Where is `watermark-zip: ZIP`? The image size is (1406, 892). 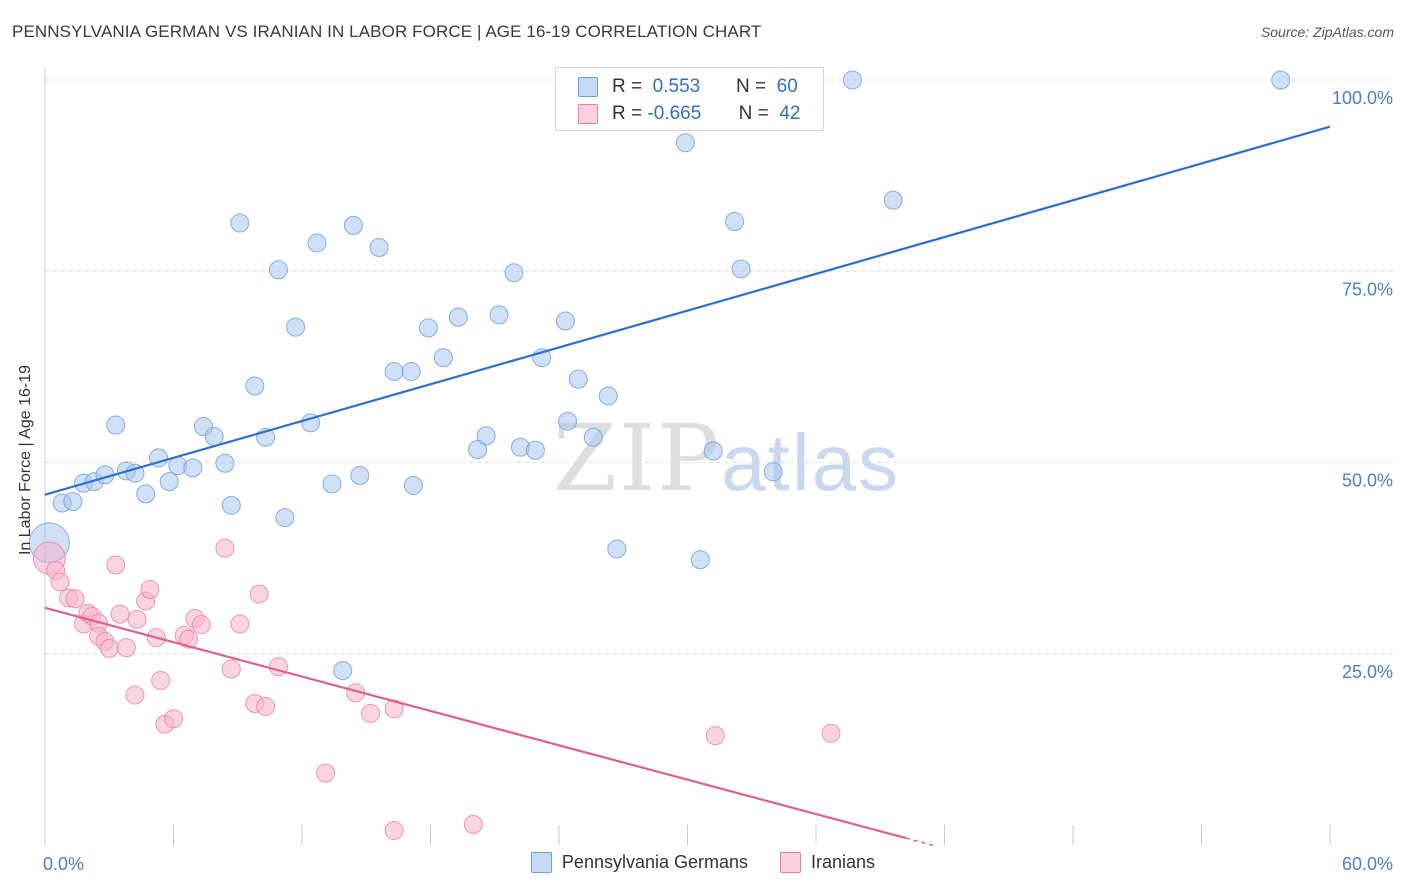
watermark-zip: ZIP is located at coordinates (637, 458).